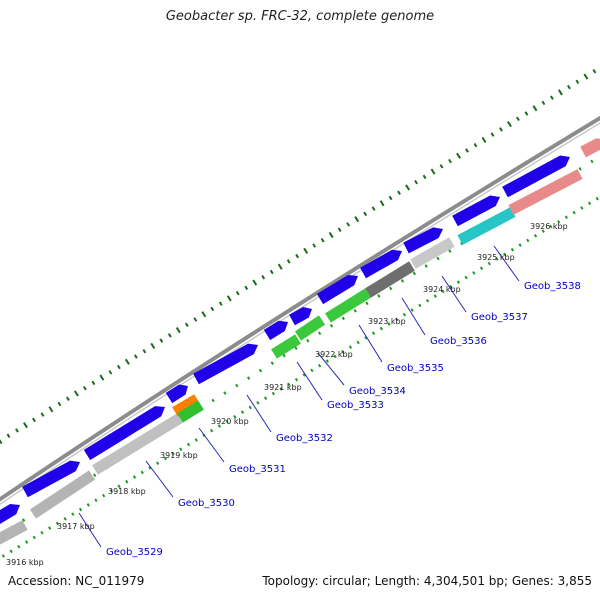 This screenshot has height=600, width=600. What do you see at coordinates (506, 263) in the screenshot?
I see `gene-leader-line` at bounding box center [506, 263].